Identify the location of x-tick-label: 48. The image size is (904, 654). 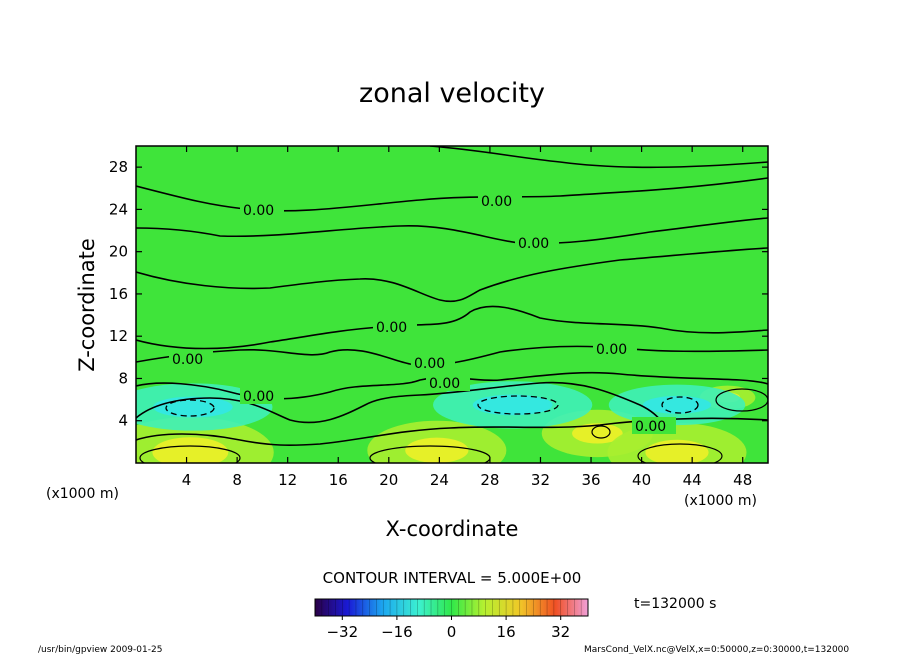
(742, 480).